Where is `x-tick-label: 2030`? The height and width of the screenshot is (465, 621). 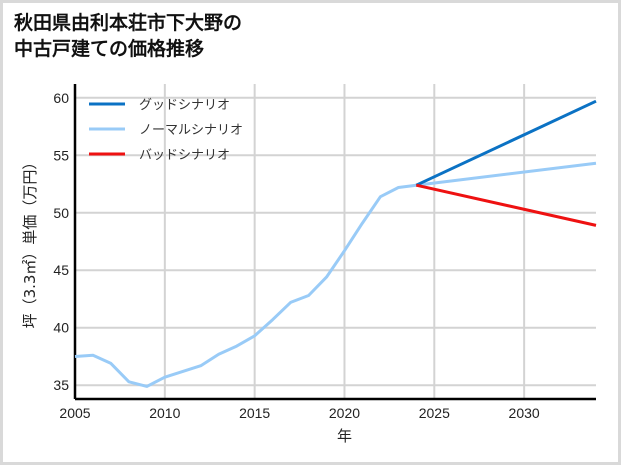 x-tick-label: 2030 is located at coordinates (524, 413).